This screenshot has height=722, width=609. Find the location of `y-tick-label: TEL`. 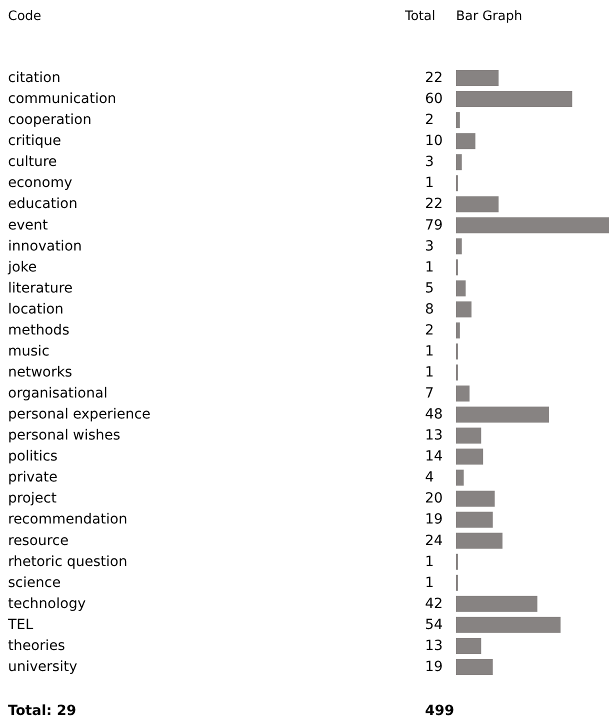

y-tick-label: TEL is located at coordinates (20, 624).